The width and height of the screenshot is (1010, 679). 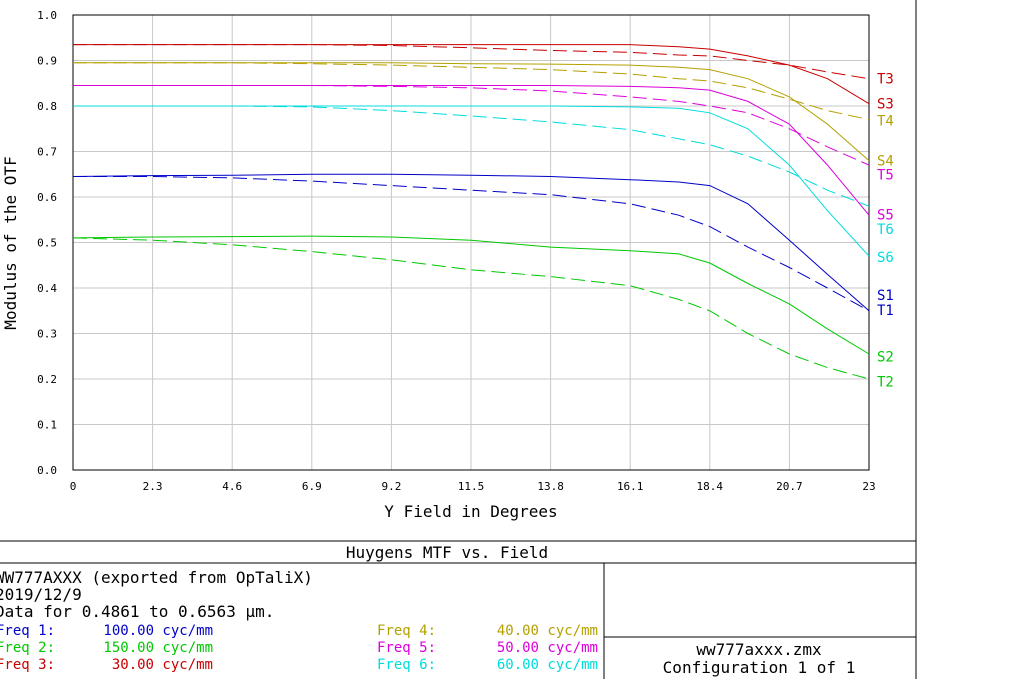 What do you see at coordinates (47, 61) in the screenshot?
I see `y-tick-label: 0.9` at bounding box center [47, 61].